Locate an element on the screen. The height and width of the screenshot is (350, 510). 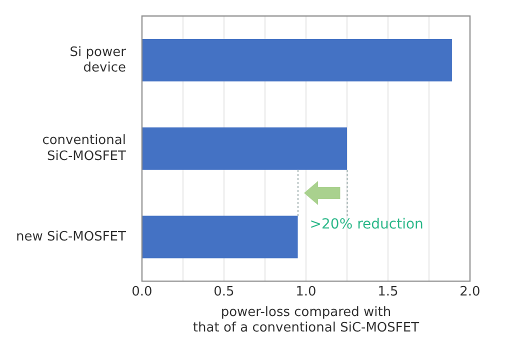
annotation: >20% reduction is located at coordinates (367, 224).